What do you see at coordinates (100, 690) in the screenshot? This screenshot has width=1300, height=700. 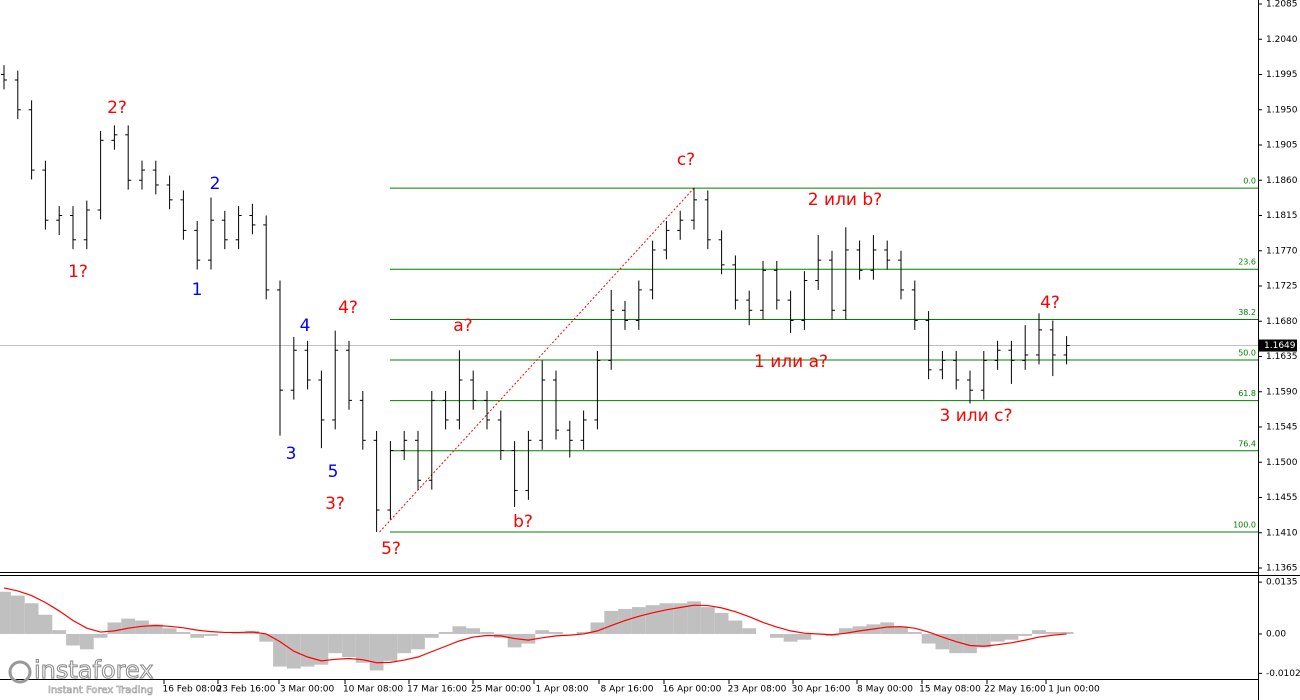 I see `logo-tagline: Instant Forex Trading` at bounding box center [100, 690].